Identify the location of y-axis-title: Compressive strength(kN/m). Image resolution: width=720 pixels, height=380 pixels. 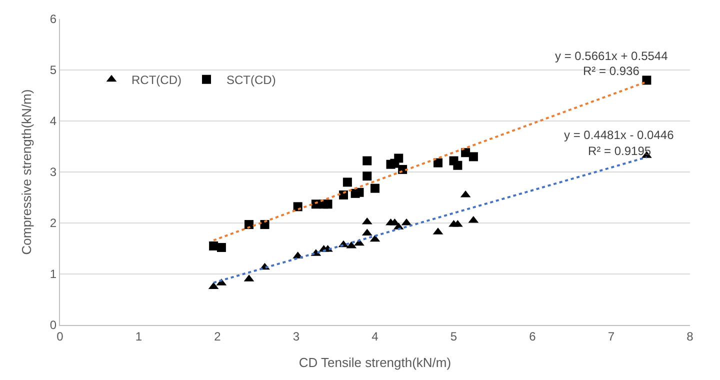
(26, 172).